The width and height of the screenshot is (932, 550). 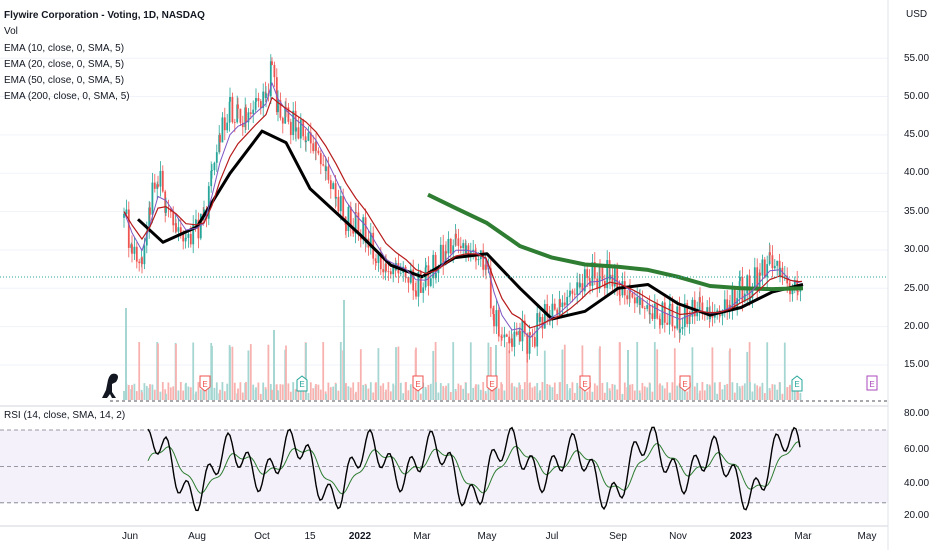 I want to click on earnings-flag, so click(x=302, y=383).